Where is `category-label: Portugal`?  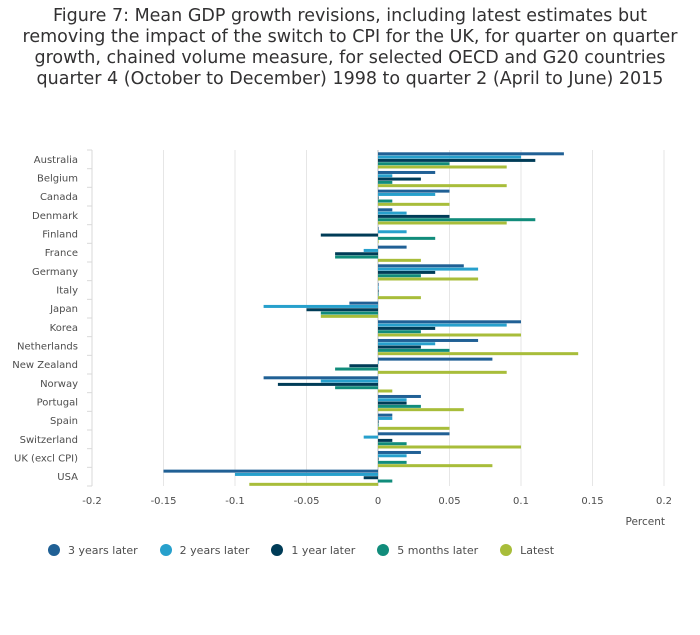
category-label: Portugal is located at coordinates (57, 403).